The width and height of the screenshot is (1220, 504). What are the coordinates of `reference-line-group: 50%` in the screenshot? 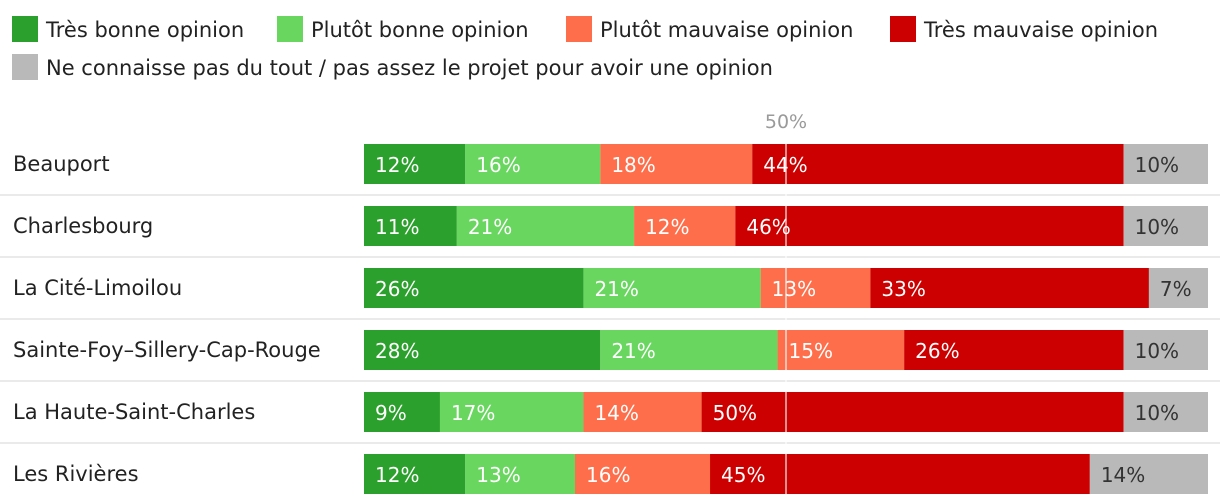 It's located at (786, 302).